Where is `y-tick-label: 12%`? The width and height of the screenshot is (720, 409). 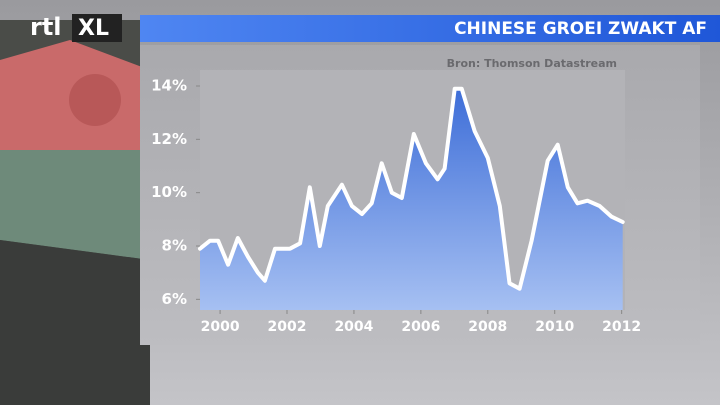 y-tick-label: 12% is located at coordinates (169, 139).